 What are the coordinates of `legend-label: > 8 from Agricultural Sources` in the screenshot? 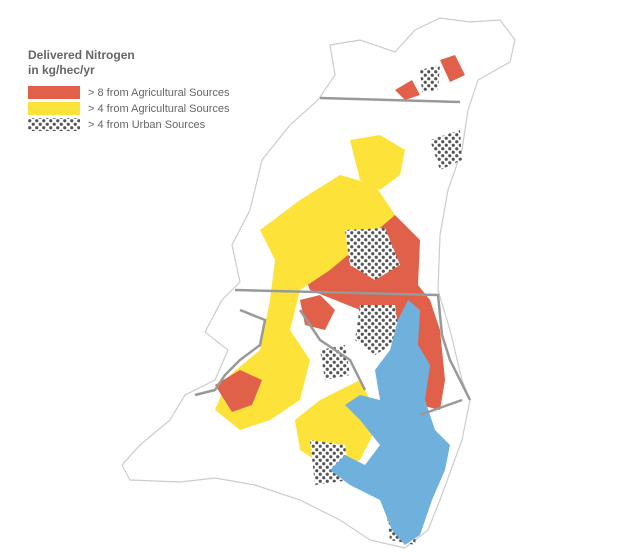 It's located at (159, 93).